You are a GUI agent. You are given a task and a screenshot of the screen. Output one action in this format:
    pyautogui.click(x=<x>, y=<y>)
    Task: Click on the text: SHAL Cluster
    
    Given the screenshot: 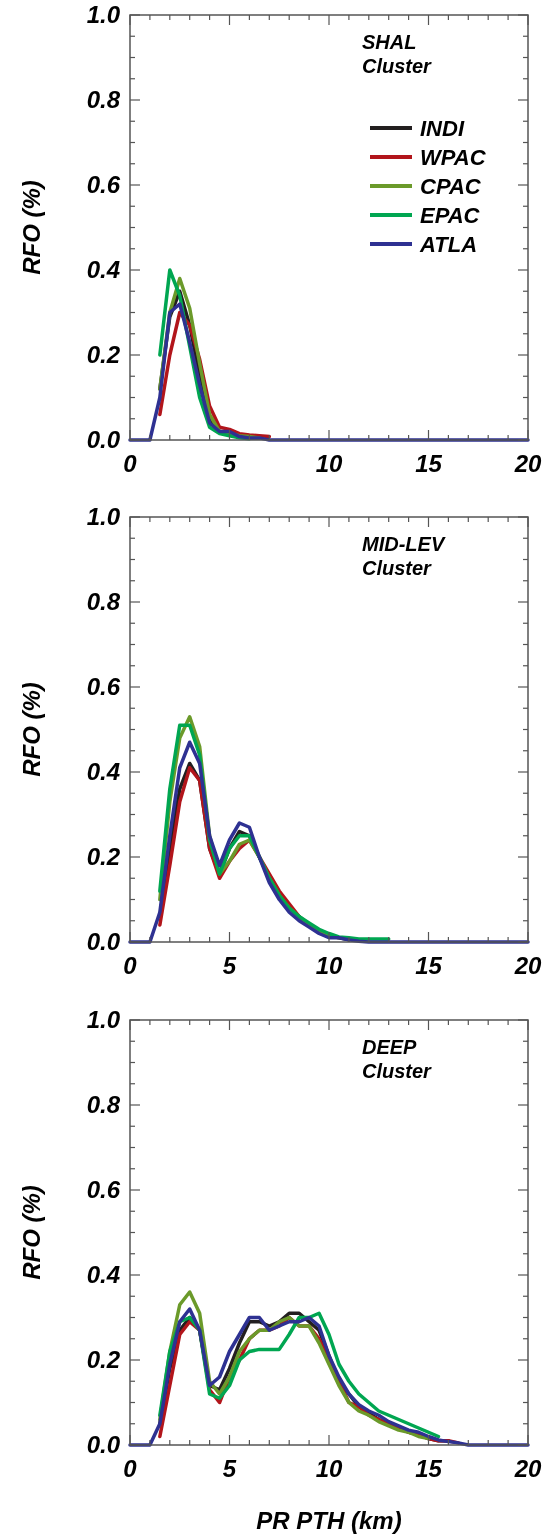 What is the action you would take?
    pyautogui.click(x=397, y=54)
    